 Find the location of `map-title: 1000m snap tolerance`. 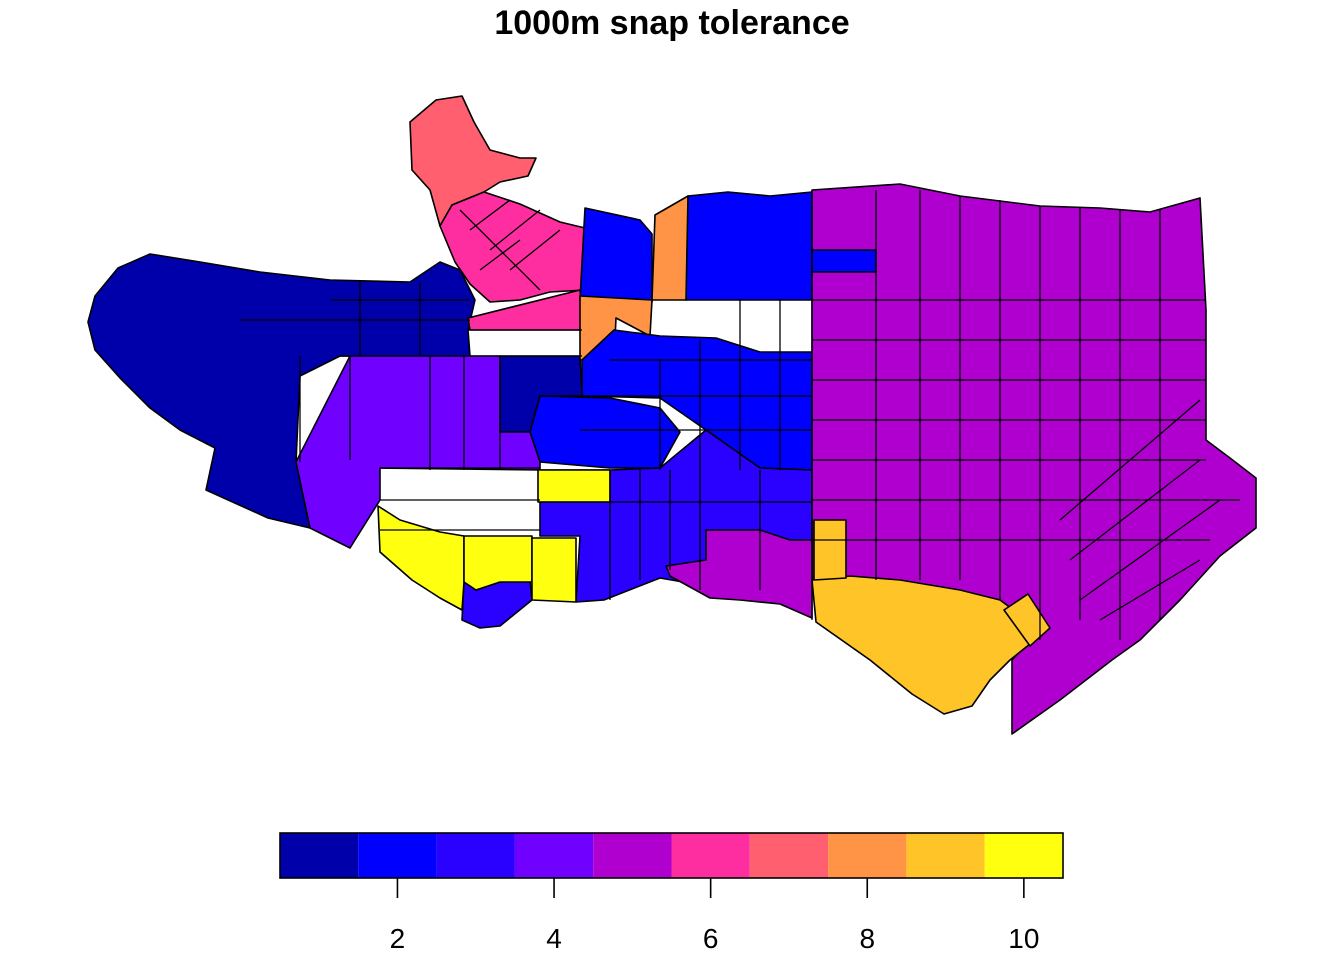

map-title: 1000m snap tolerance is located at coordinates (672, 23).